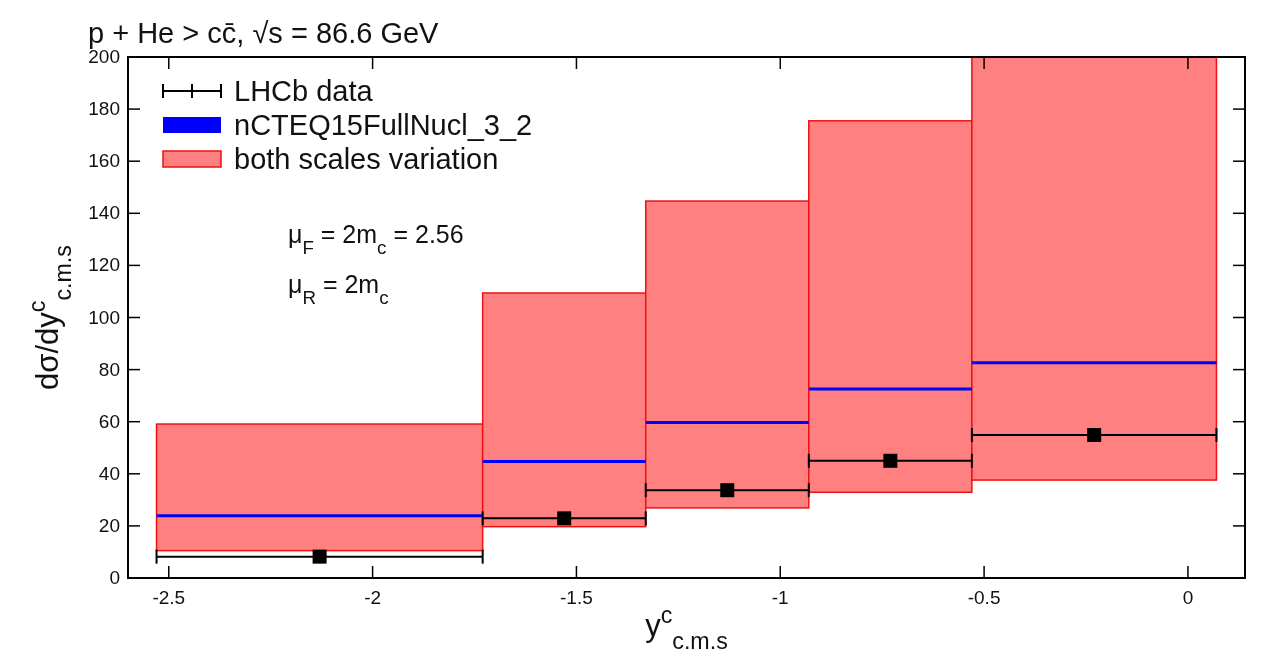  Describe the element at coordinates (104, 109) in the screenshot. I see `y-tick-label: 180` at that location.